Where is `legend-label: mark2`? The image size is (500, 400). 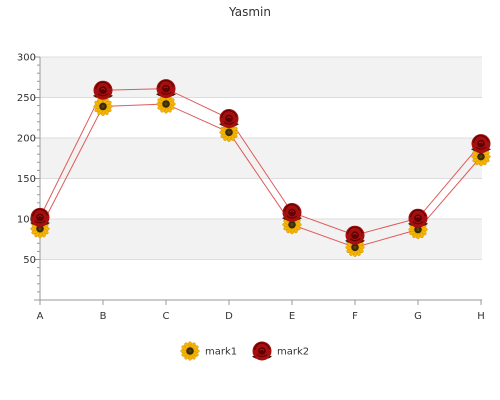
legend-label: mark2 is located at coordinates (293, 352).